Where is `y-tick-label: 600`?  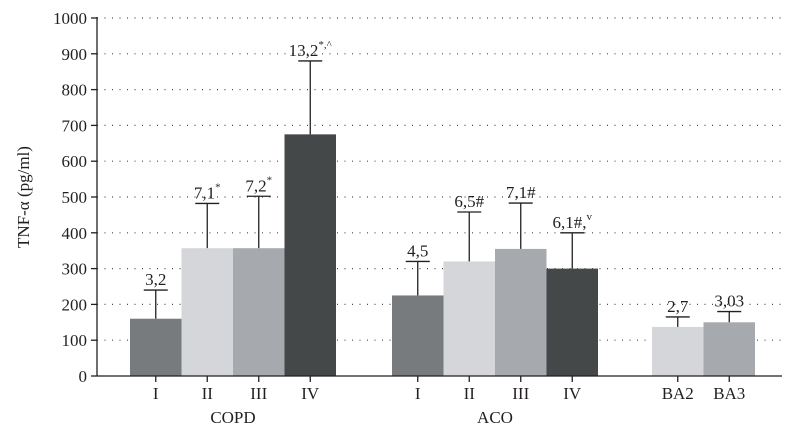 y-tick-label: 600 is located at coordinates (75, 161).